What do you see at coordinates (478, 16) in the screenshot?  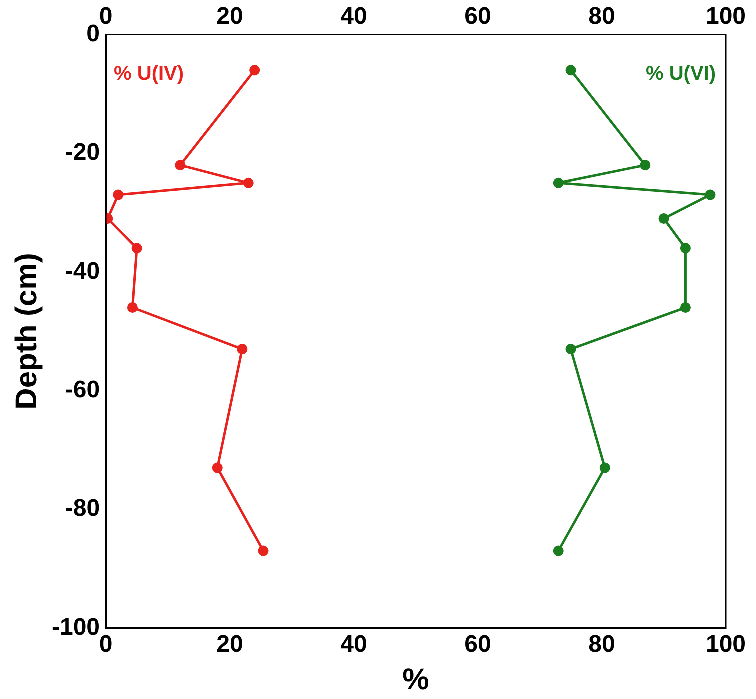 I see `x2-tick-label: 60` at bounding box center [478, 16].